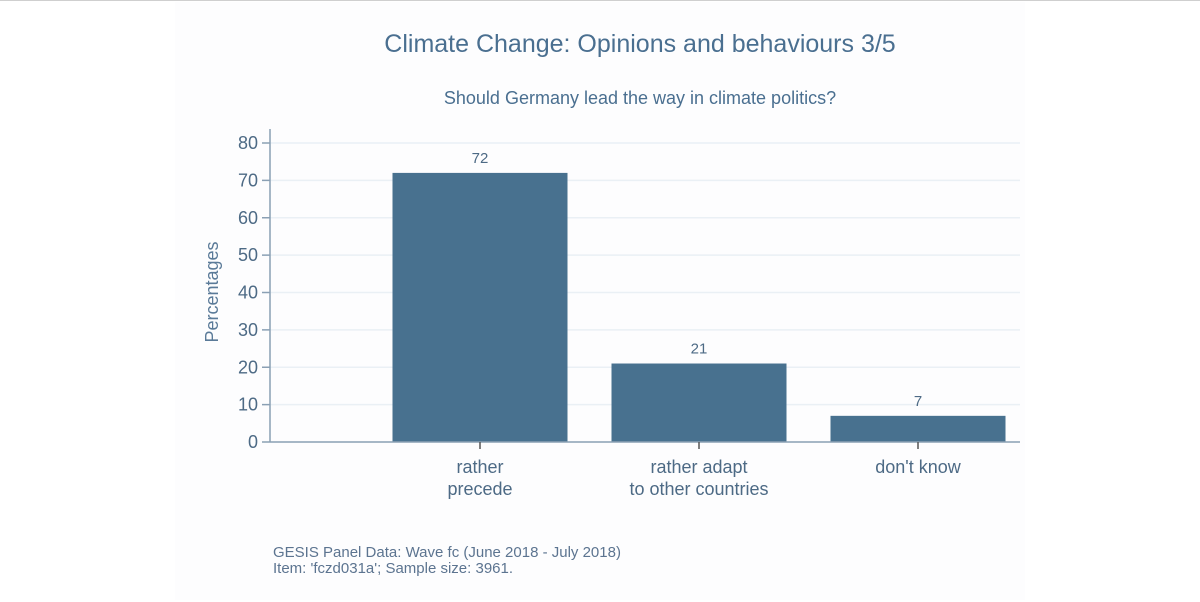 The width and height of the screenshot is (1200, 602). What do you see at coordinates (918, 401) in the screenshot?
I see `data-label: 7` at bounding box center [918, 401].